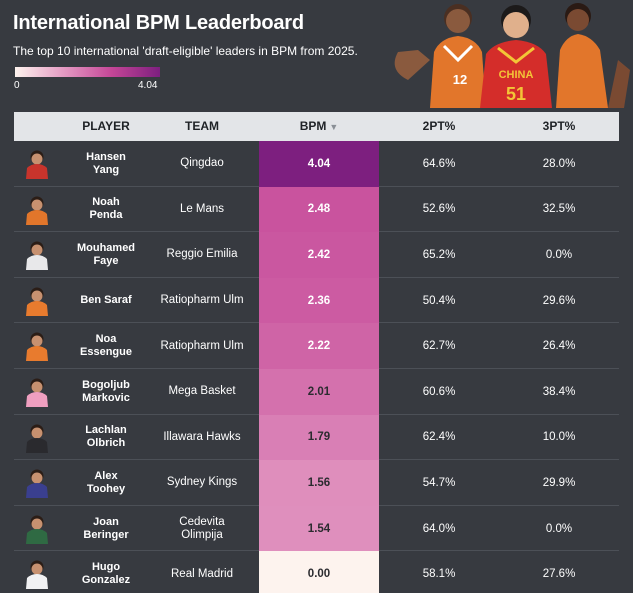 This screenshot has height=593, width=633. I want to click on table-row: Hansen Yang Qingdao 4.04 64.6% 28.0%, so click(316, 164).